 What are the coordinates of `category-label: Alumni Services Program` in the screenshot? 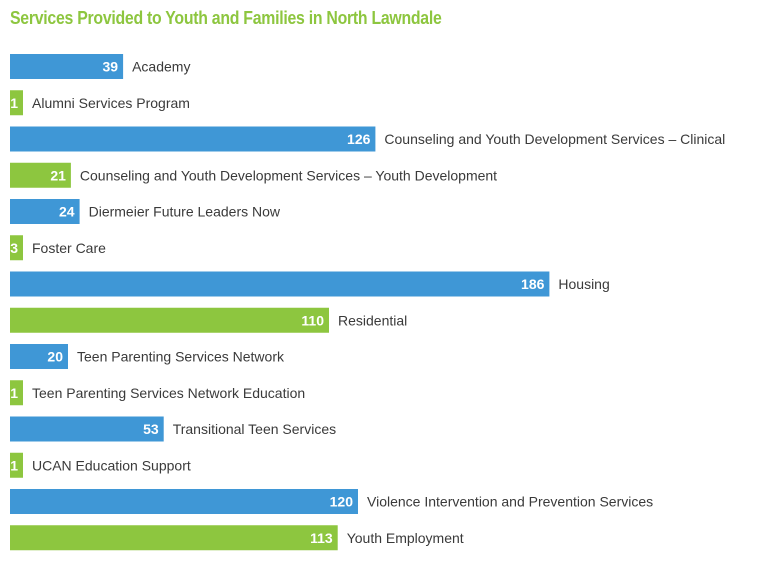 It's located at (111, 103).